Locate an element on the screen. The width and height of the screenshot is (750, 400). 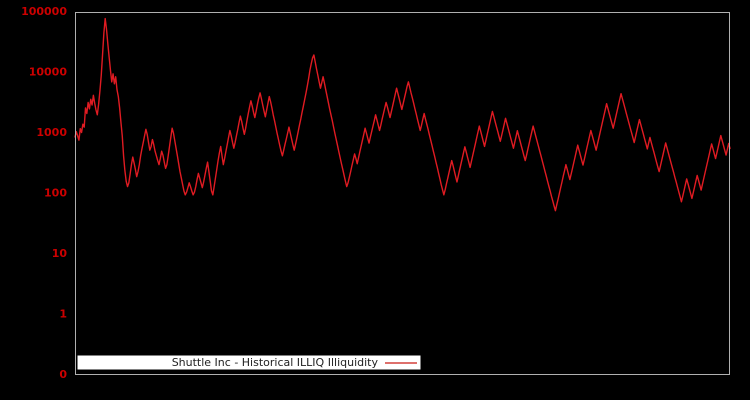
y-axis-tick-label: 100000 is located at coordinates (44, 11).